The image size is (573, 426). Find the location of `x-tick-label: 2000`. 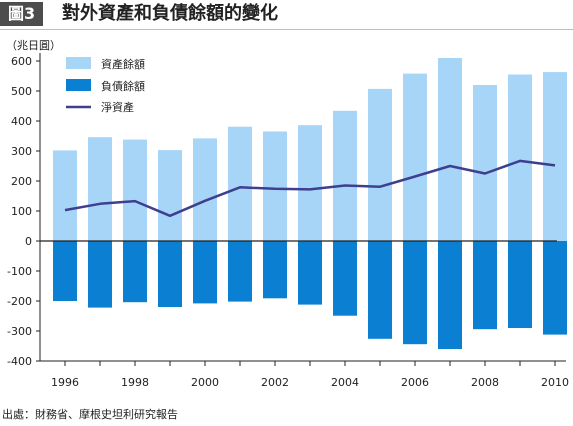

x-tick-label: 2000 is located at coordinates (205, 382).